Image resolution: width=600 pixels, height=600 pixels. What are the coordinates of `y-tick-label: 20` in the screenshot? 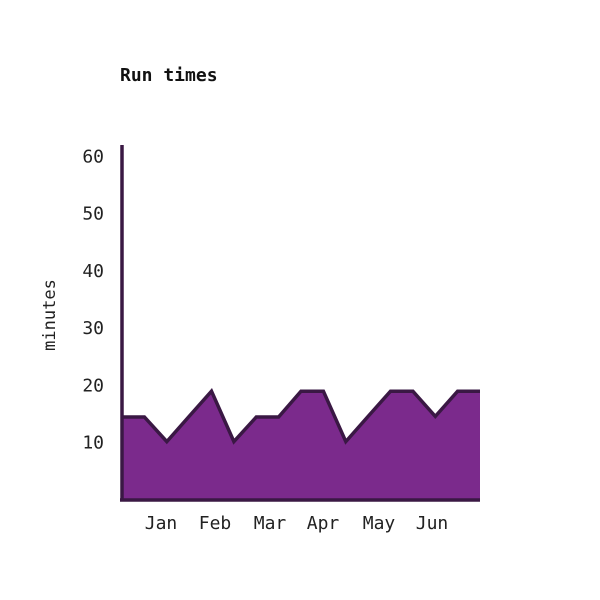 It's located at (93, 386).